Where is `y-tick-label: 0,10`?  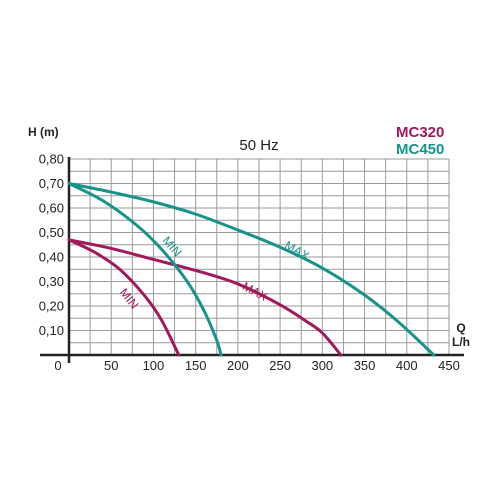 y-tick-label: 0,10 is located at coordinates (51, 330).